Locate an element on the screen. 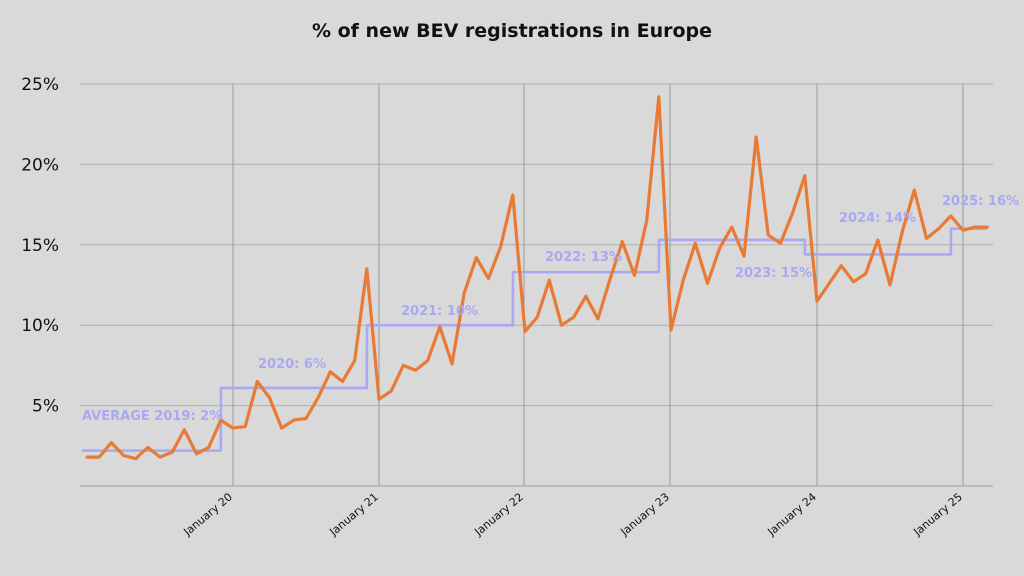  chart-title: % of new BEV registrations in Europe is located at coordinates (512, 31).